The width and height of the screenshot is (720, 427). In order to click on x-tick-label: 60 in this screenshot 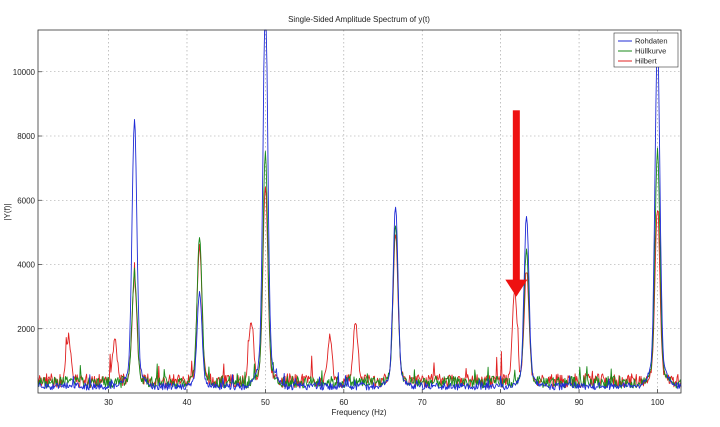, I will do `click(343, 402)`.